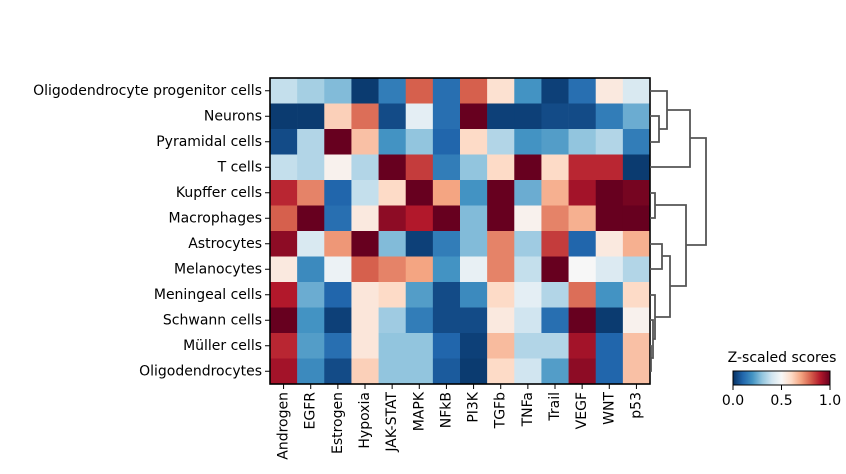  Describe the element at coordinates (239, 167) in the screenshot. I see `row-label: T cells` at that location.